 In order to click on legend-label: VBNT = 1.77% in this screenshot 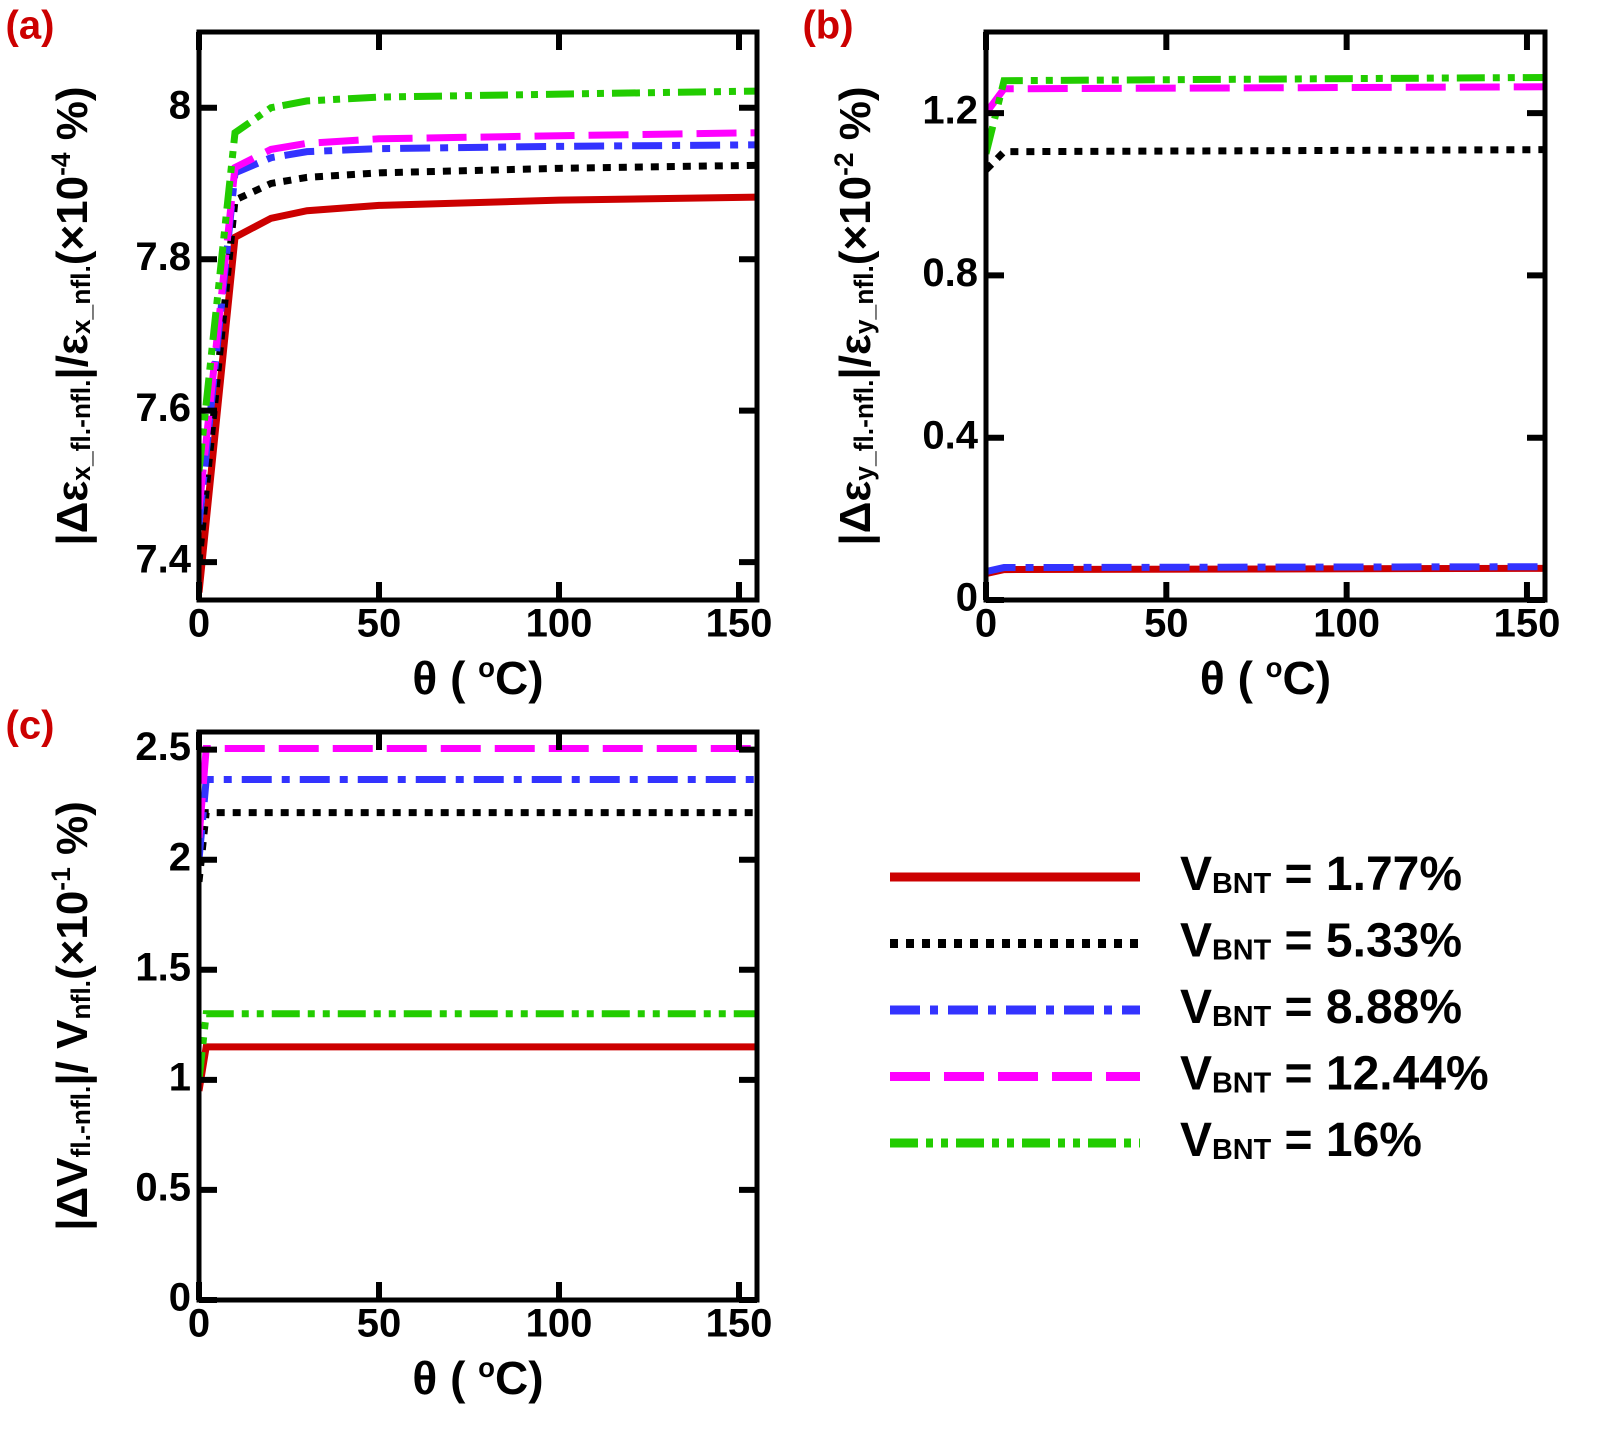, I will do `click(1321, 874)`.